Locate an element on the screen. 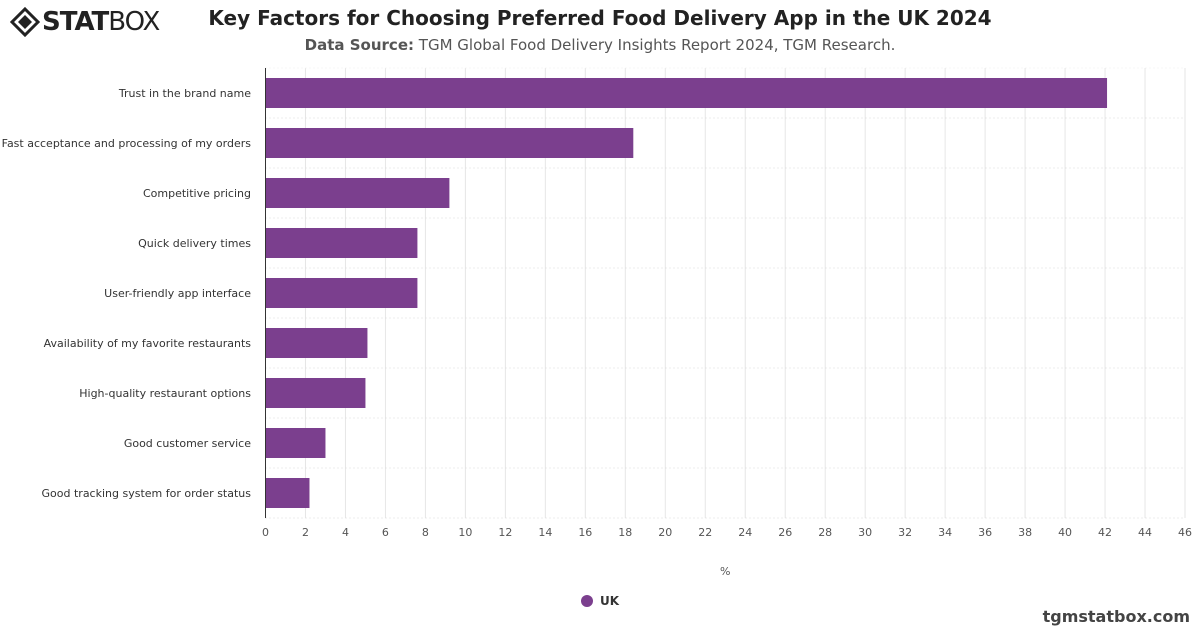  x-tick-label: 6 is located at coordinates (385, 532).